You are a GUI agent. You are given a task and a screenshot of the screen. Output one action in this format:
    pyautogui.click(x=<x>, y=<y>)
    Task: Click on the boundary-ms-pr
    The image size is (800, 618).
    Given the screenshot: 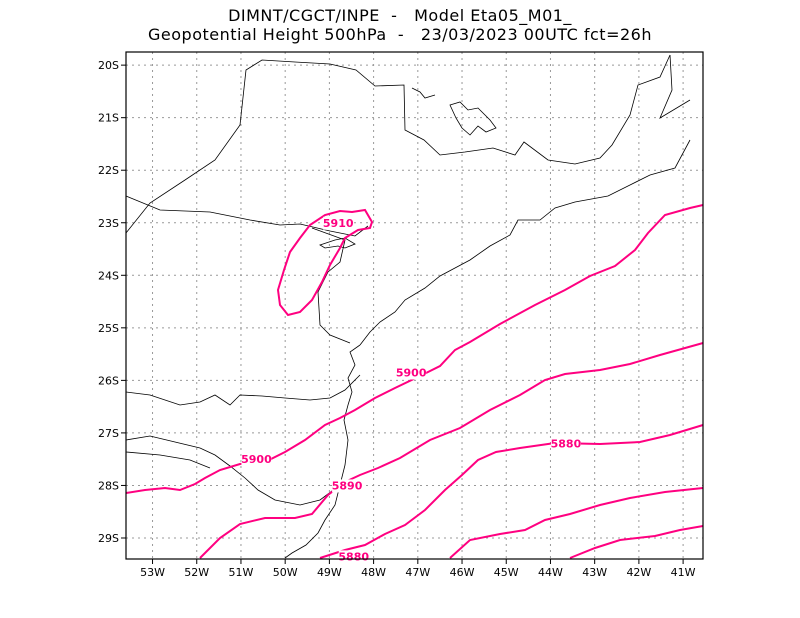 What is the action you would take?
    pyautogui.click(x=247, y=216)
    